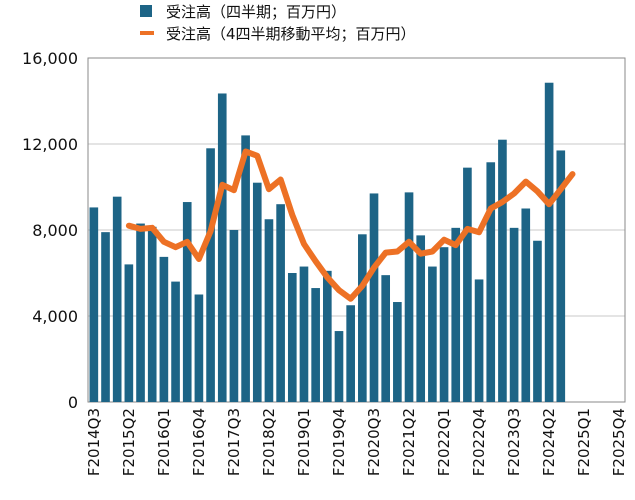 The width and height of the screenshot is (635, 500). I want to click on legend-line-label: 受注高（4四半期移動平均；百万円）, so click(291, 33).